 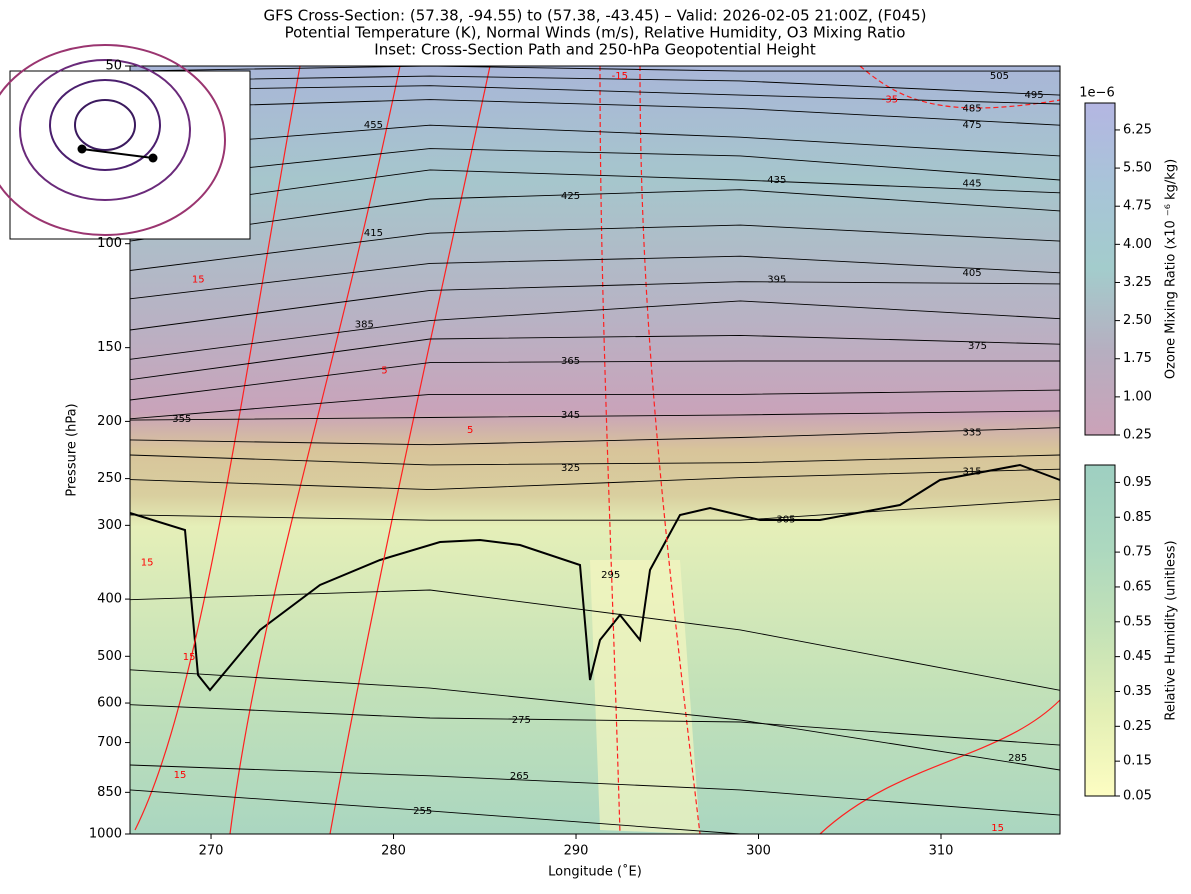 I want to click on colorbar-tick-label: 4.75, so click(x=1137, y=206).